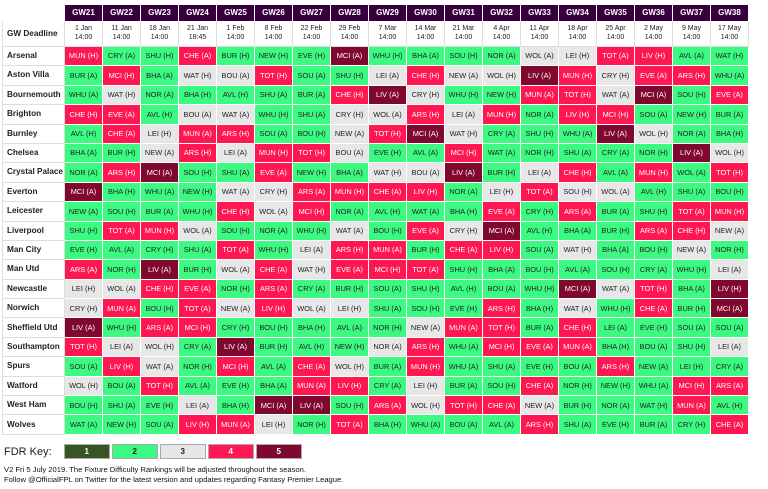 The width and height of the screenshot is (768, 489). What do you see at coordinates (691, 29) in the screenshot?
I see `deadline-date: 9 May` at bounding box center [691, 29].